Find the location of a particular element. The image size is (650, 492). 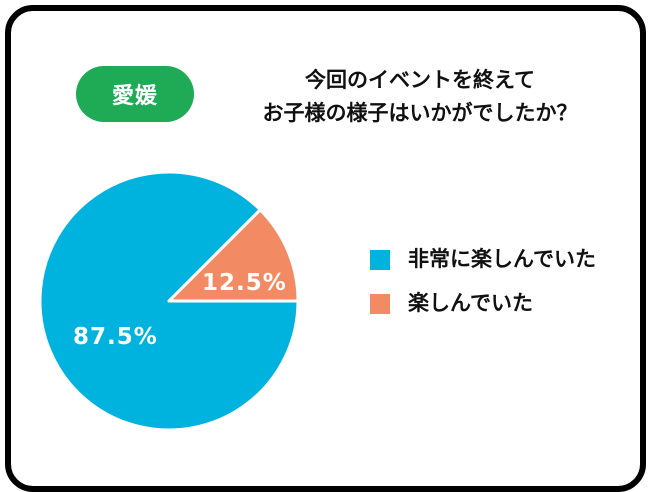

legend-item-enjoyed-a-lot: 非常に楽しんでいた is located at coordinates (490, 261).